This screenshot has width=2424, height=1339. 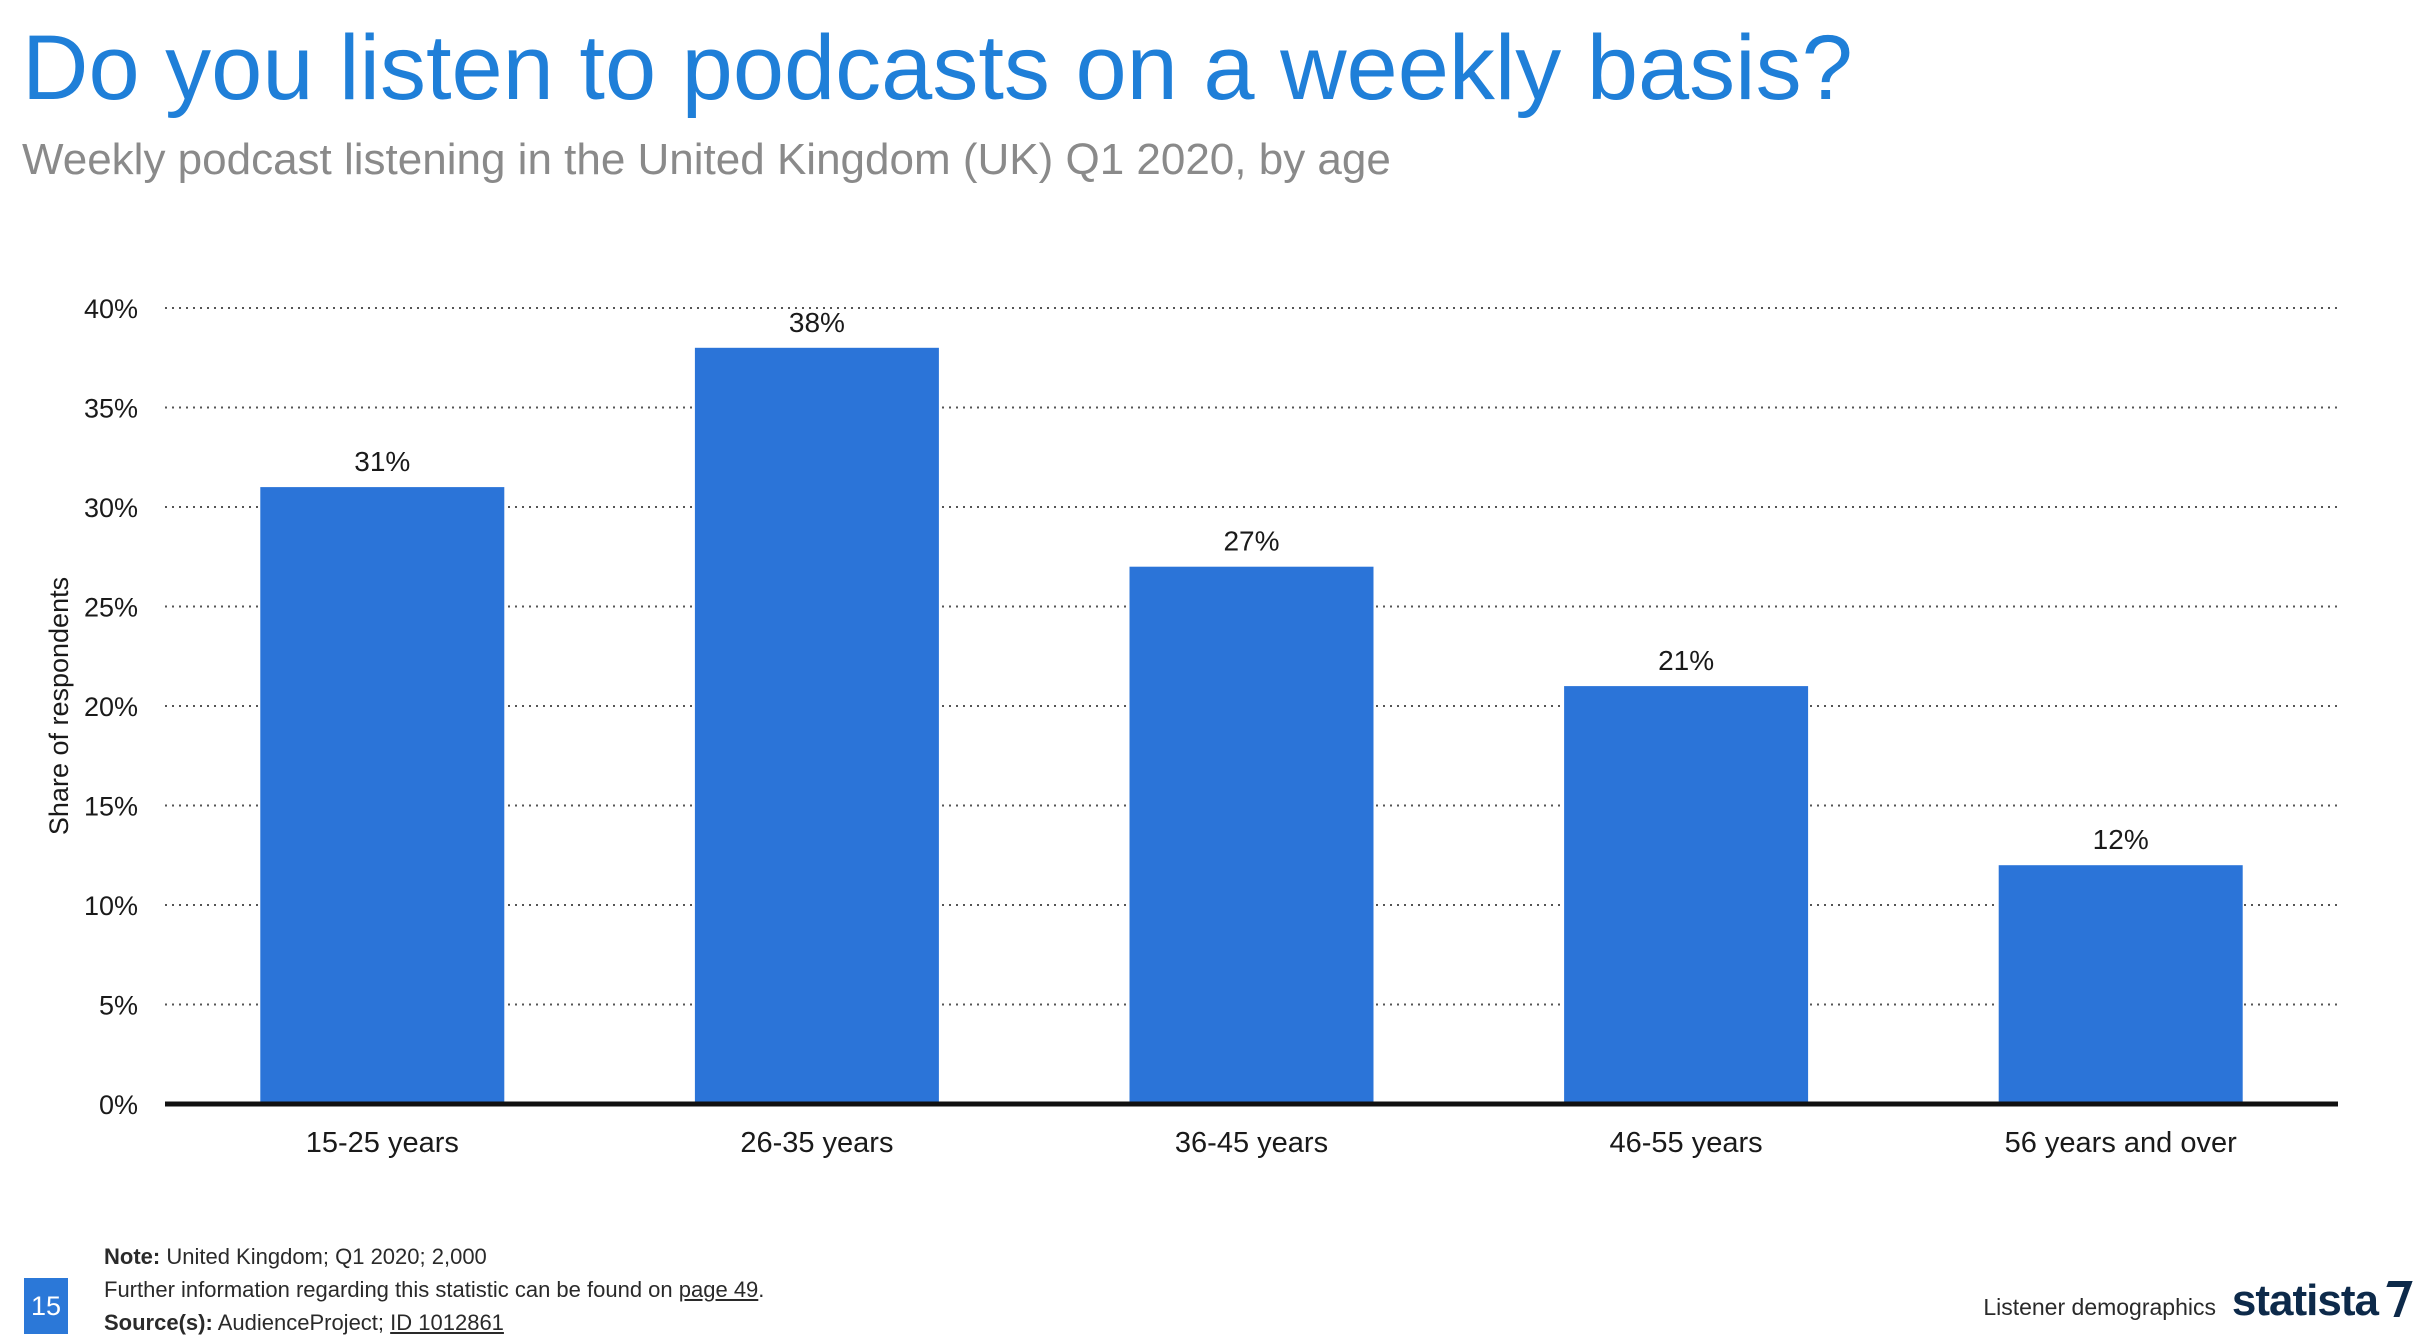 What do you see at coordinates (158, 1322) in the screenshot?
I see `source-label: Source(s):` at bounding box center [158, 1322].